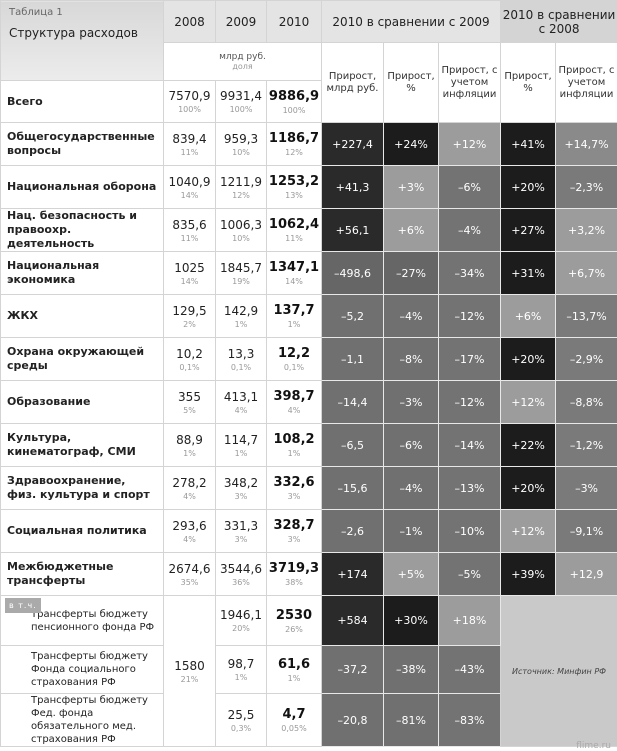 The width and height of the screenshot is (617, 751). I want to click on value-cell: 114,7 1%, so click(241, 445).